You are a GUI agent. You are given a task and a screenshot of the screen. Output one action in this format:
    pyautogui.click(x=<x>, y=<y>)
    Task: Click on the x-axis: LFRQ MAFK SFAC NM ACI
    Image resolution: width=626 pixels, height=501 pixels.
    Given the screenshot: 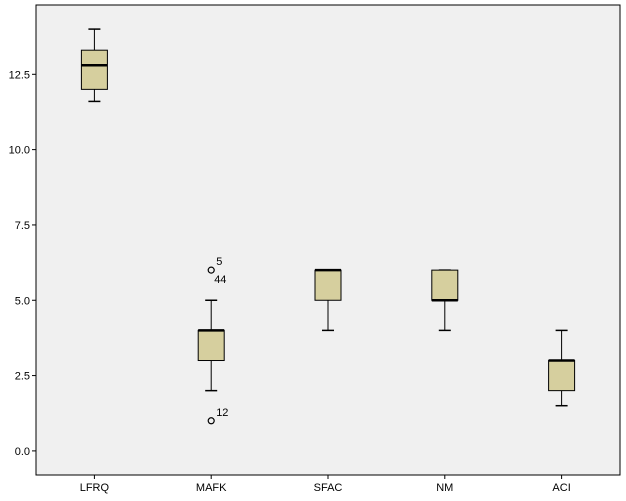 What is the action you would take?
    pyautogui.click(x=325, y=484)
    